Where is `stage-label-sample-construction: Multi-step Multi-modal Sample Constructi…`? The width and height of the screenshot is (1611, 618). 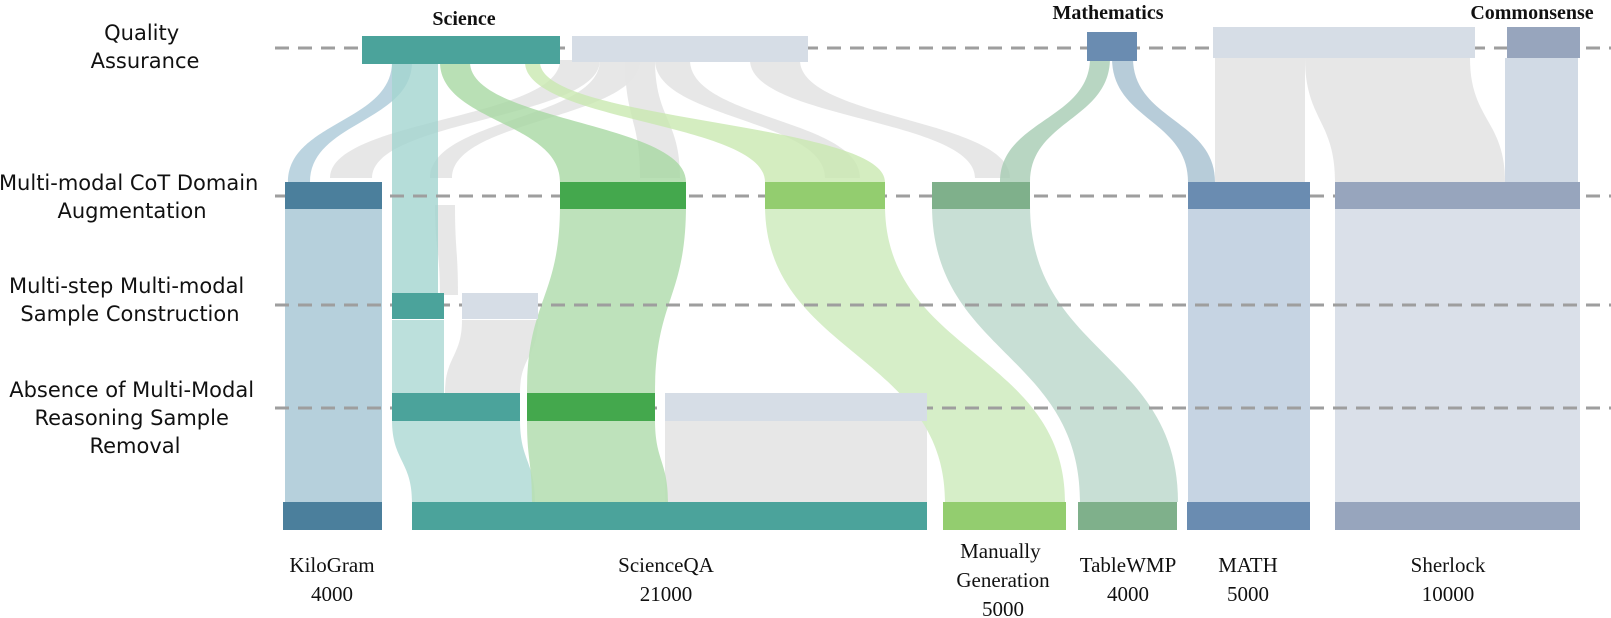
stage-label-sample-construction: Multi-step Multi-modal Sample Constructi… is located at coordinates (130, 300).